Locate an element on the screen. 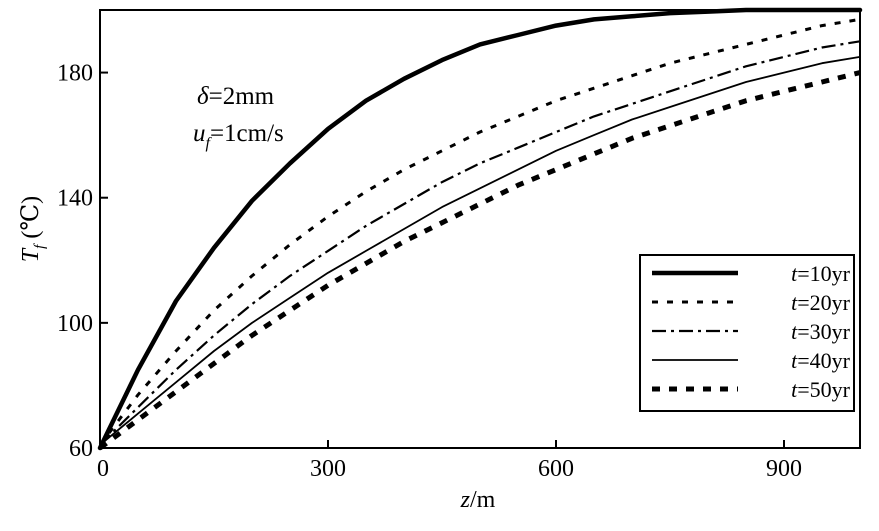  legend-box is located at coordinates (747, 333).